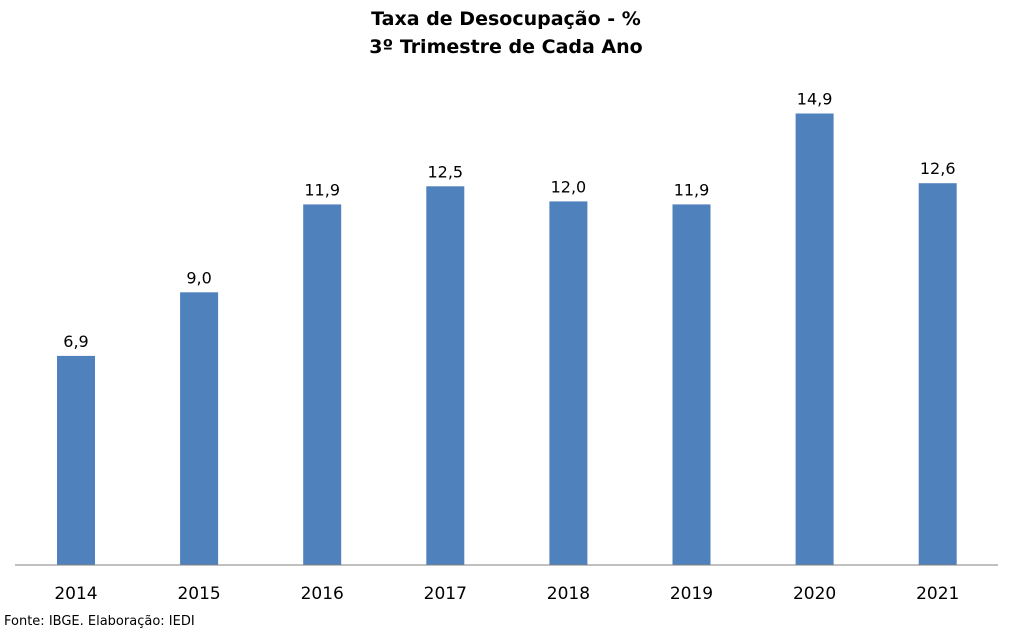 This screenshot has width=1013, height=631. What do you see at coordinates (692, 189) in the screenshot?
I see `data-label-2019: 11,9` at bounding box center [692, 189].